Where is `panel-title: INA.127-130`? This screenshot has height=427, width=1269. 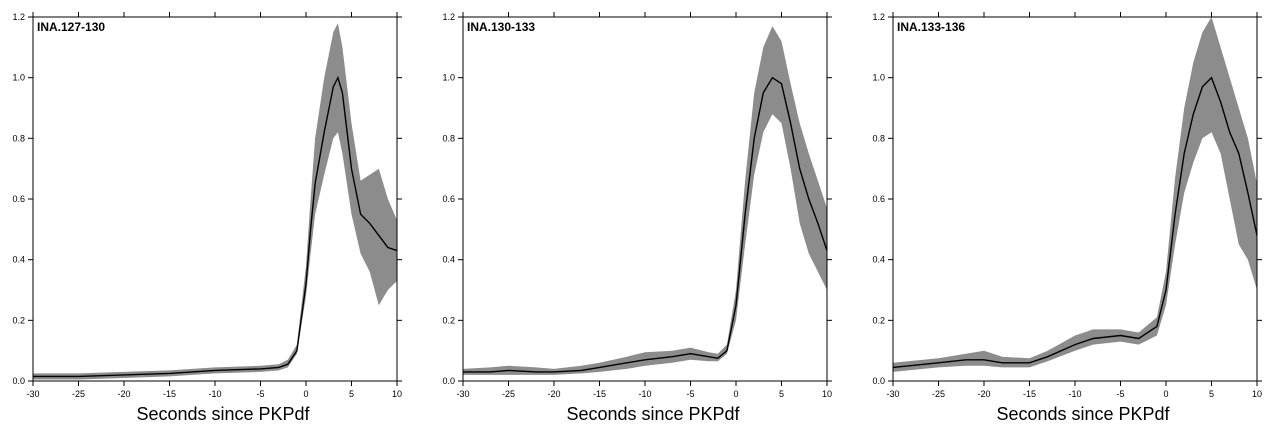
panel-title: INA.127-130 is located at coordinates (71, 27).